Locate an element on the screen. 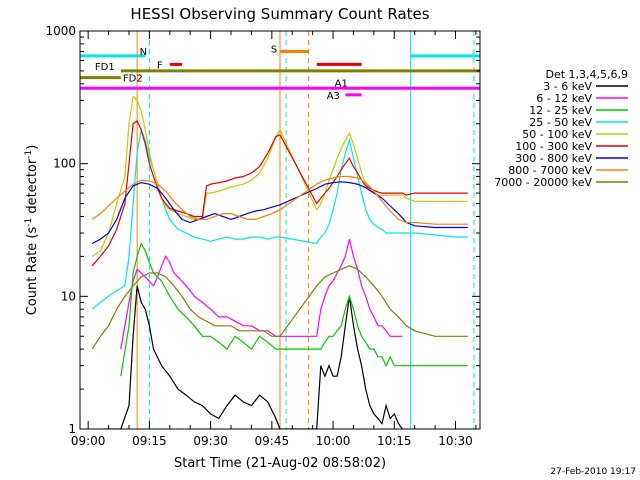 This screenshot has width=640, height=480. annotation-label-n: N is located at coordinates (143, 52).